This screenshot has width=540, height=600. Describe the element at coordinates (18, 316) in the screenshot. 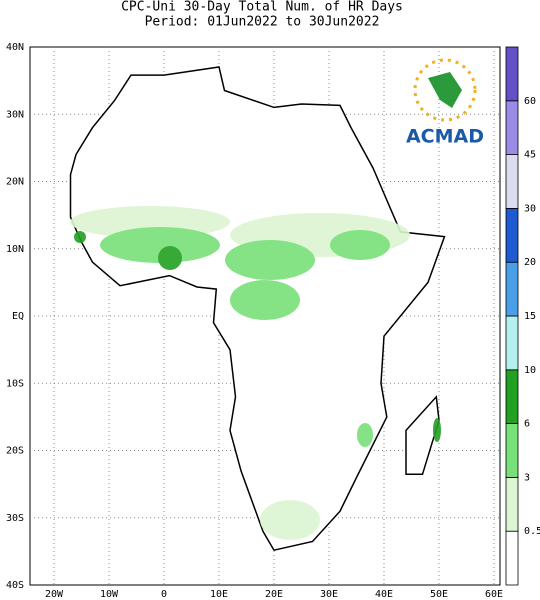

I see `lat-label: EQ` at that location.